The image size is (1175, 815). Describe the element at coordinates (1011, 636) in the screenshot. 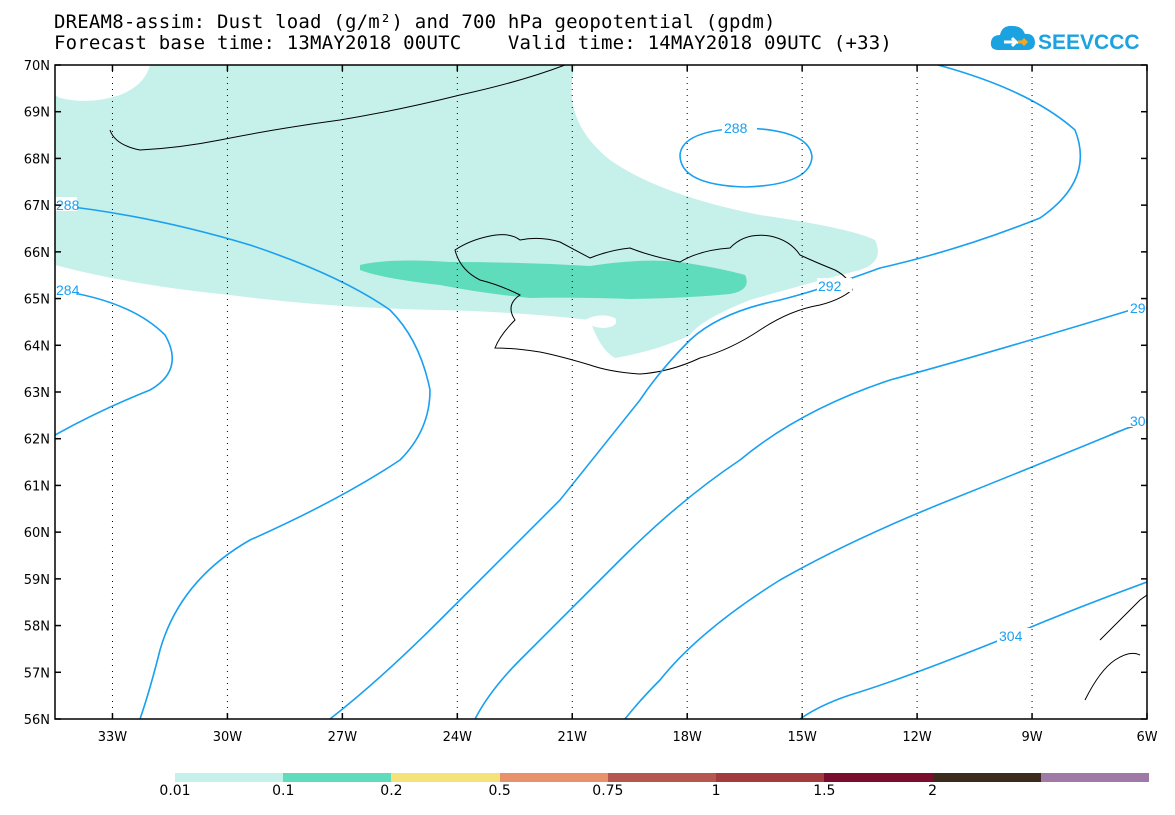

I see `contour-label-304: 304` at that location.